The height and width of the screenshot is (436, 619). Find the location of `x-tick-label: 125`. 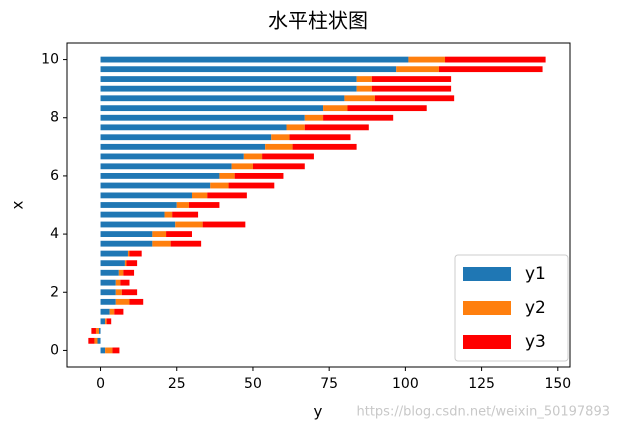

x-tick-label: 125 is located at coordinates (481, 384).